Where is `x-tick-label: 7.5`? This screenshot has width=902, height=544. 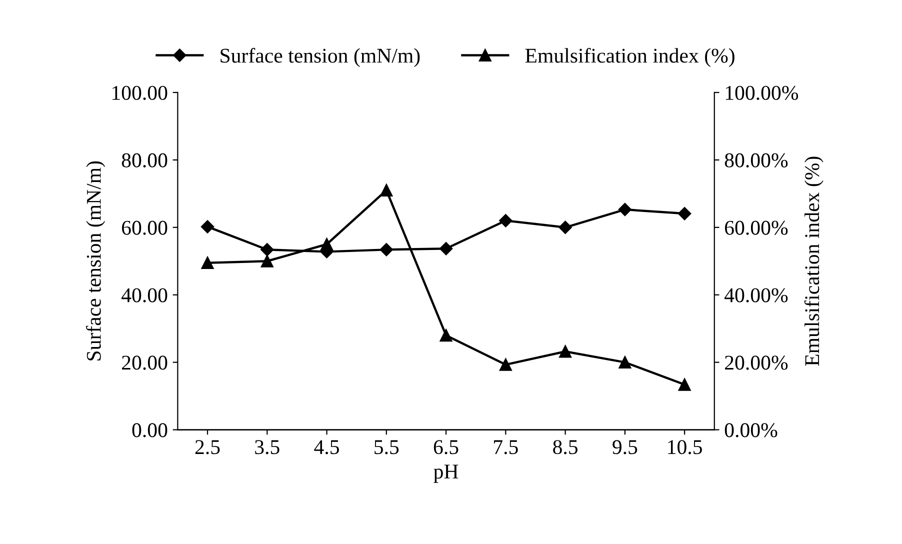 x-tick-label: 7.5 is located at coordinates (506, 447).